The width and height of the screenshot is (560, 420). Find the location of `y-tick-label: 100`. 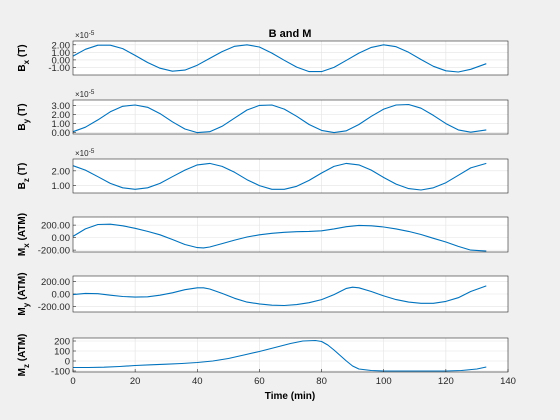

y-tick-label: 100 is located at coordinates (62, 352).